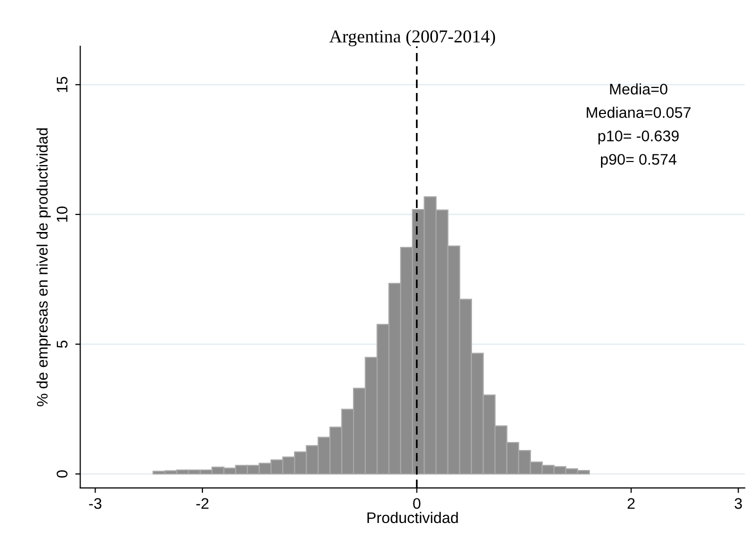 This screenshot has height=538, width=750. I want to click on annotation: Mediana=0.057, so click(638, 112).